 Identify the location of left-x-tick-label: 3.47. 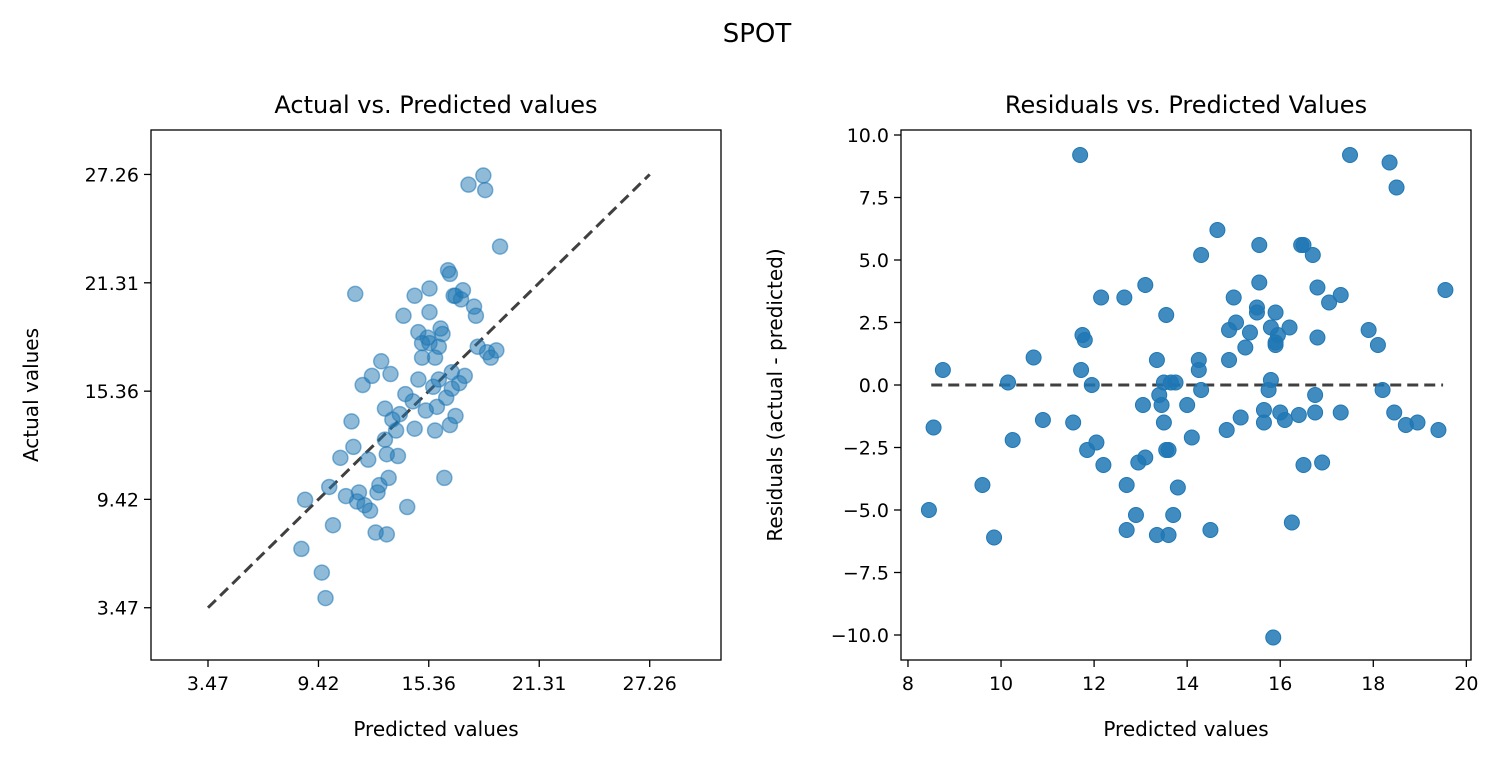
(208, 684).